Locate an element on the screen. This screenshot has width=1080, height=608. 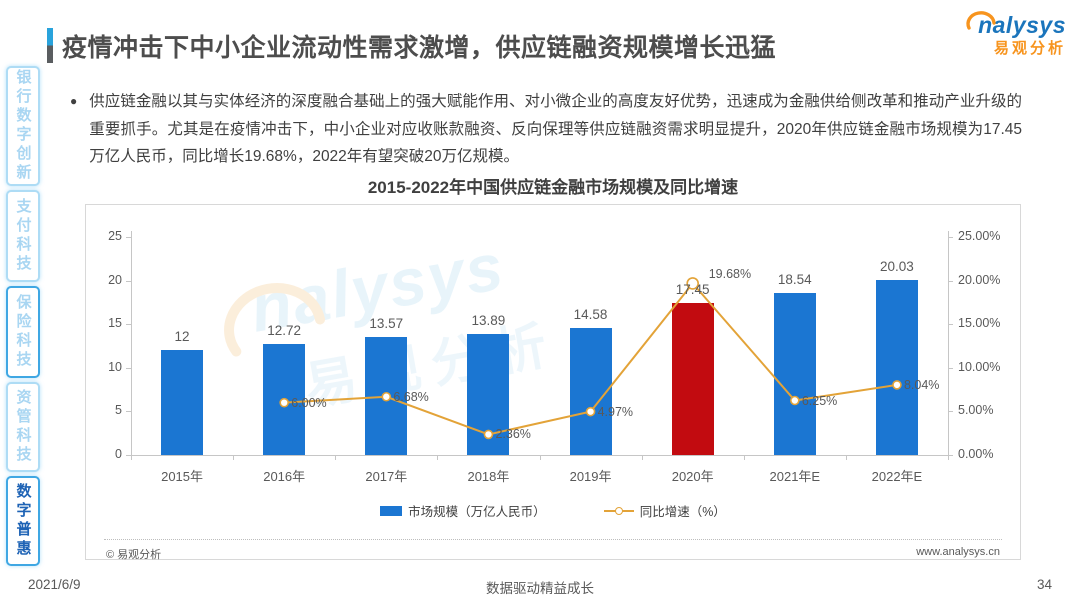
x-axis-label: 2020年 is located at coordinates (692, 476).